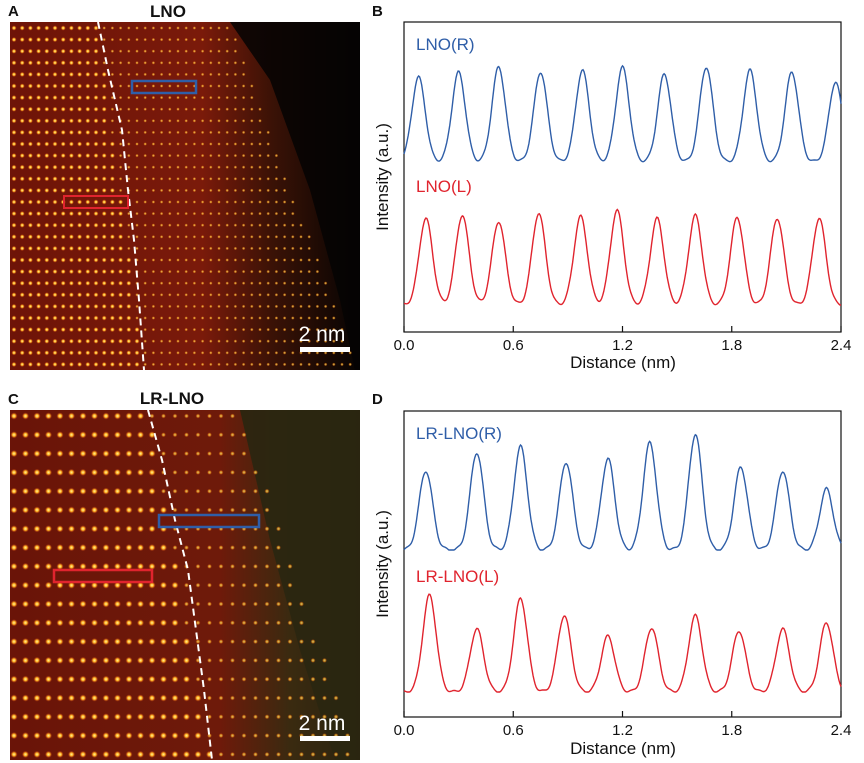  I want to click on line-profile-box-l, so click(96, 202).